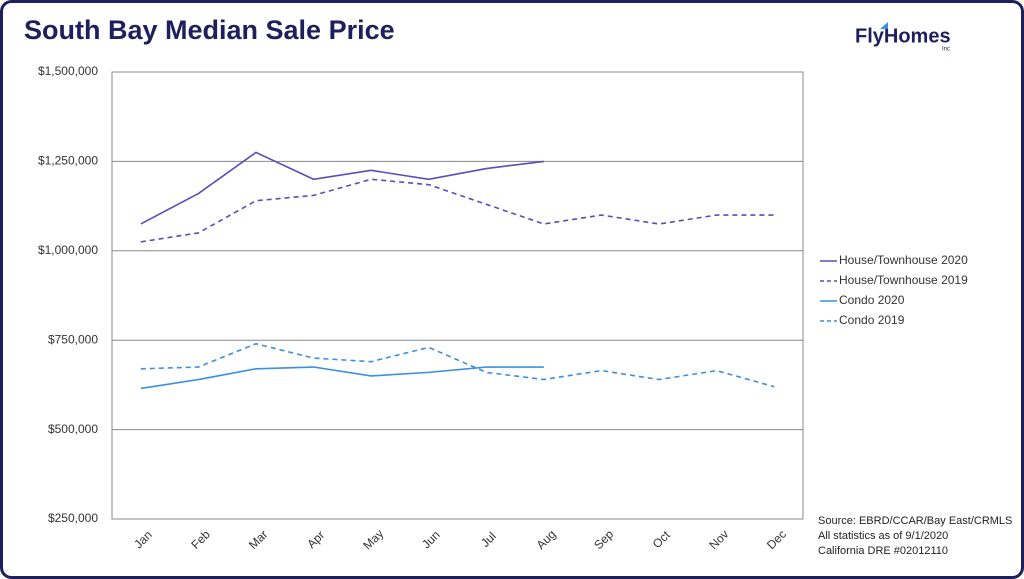 The image size is (1024, 579). I want to click on legend-label: House/Townhouse 2020, so click(903, 260).